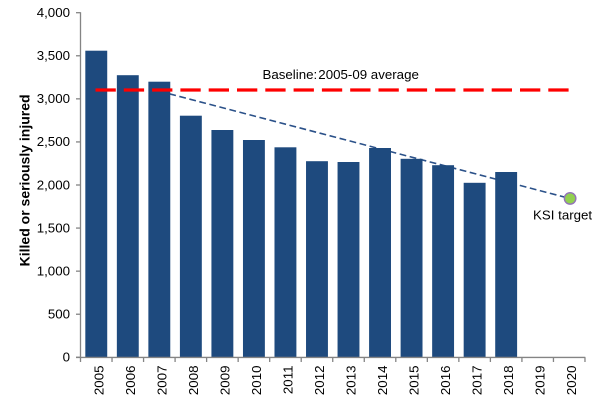 The height and width of the screenshot is (409, 600). I want to click on svg-text: 2008, so click(193, 381).